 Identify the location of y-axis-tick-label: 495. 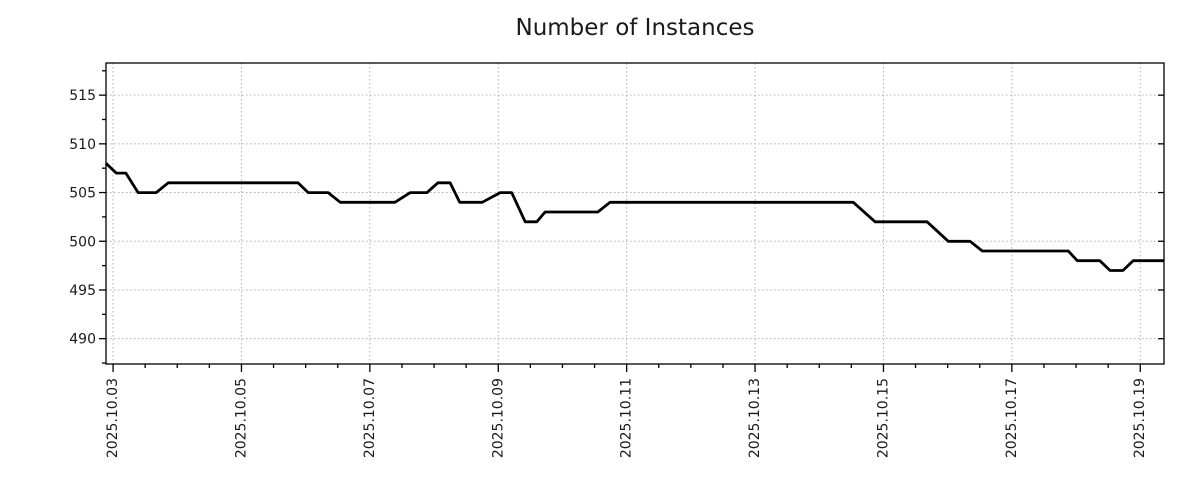
(82, 291).